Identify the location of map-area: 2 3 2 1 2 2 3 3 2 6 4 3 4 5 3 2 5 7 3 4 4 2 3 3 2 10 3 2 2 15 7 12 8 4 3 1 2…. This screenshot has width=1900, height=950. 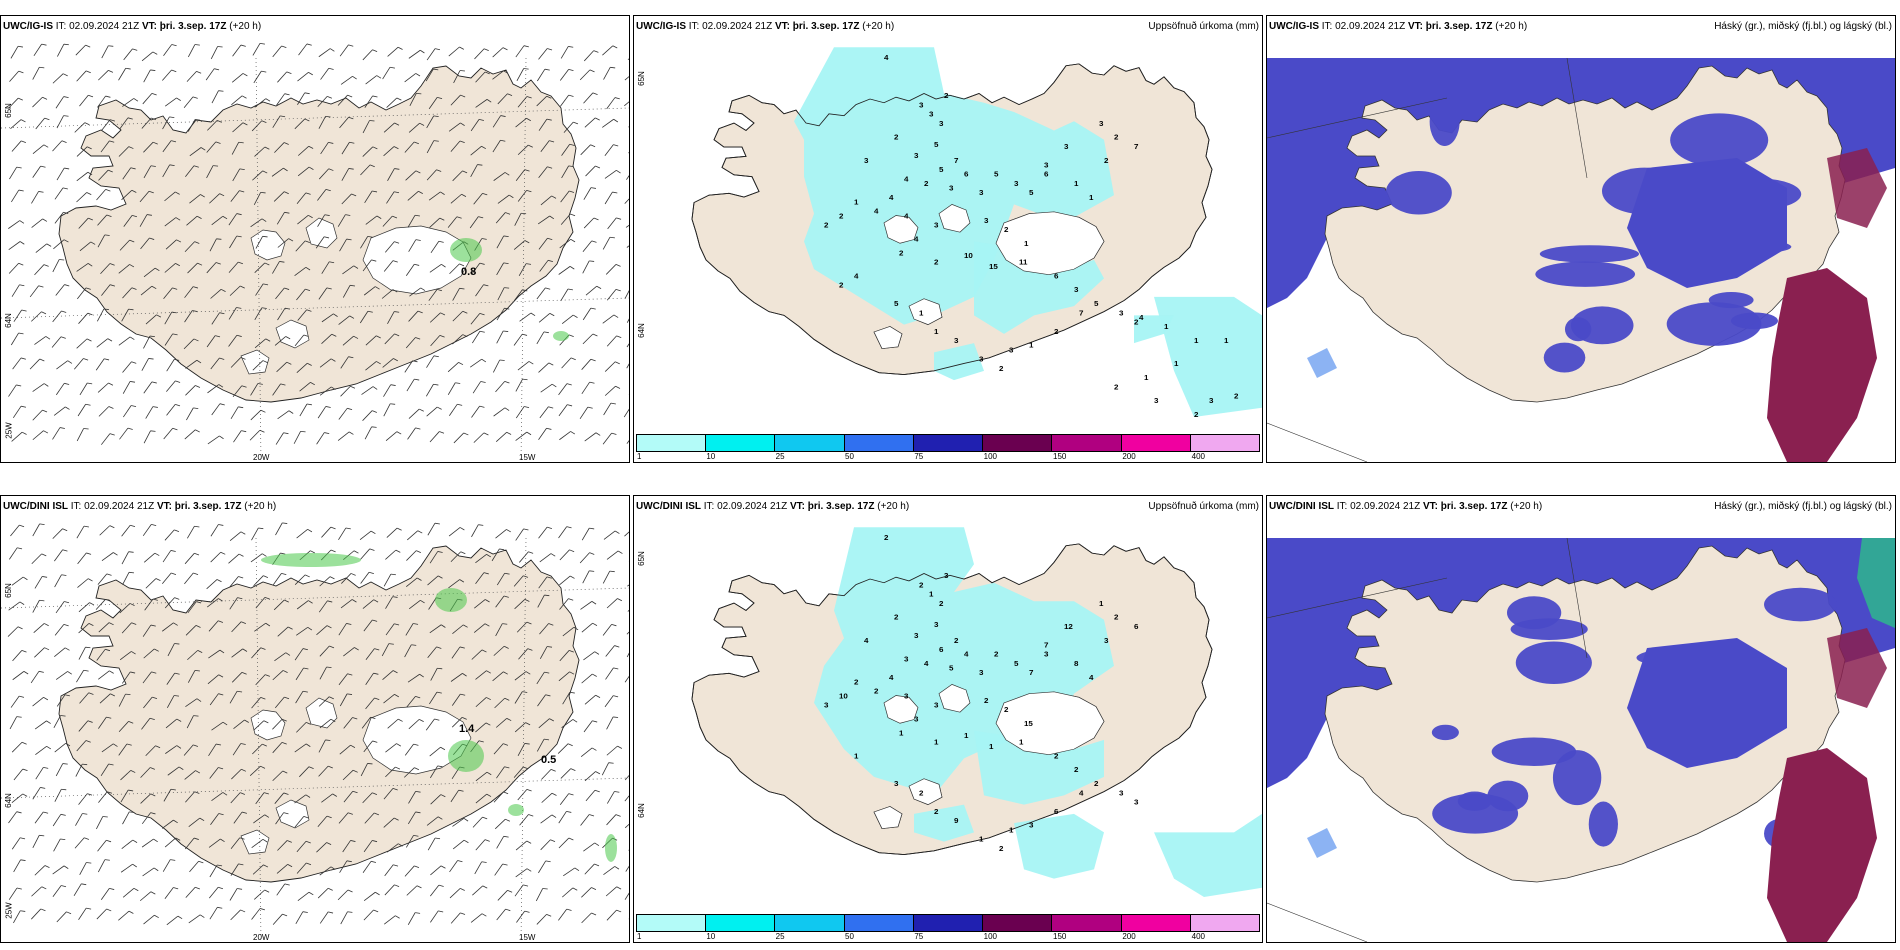
(948, 730).